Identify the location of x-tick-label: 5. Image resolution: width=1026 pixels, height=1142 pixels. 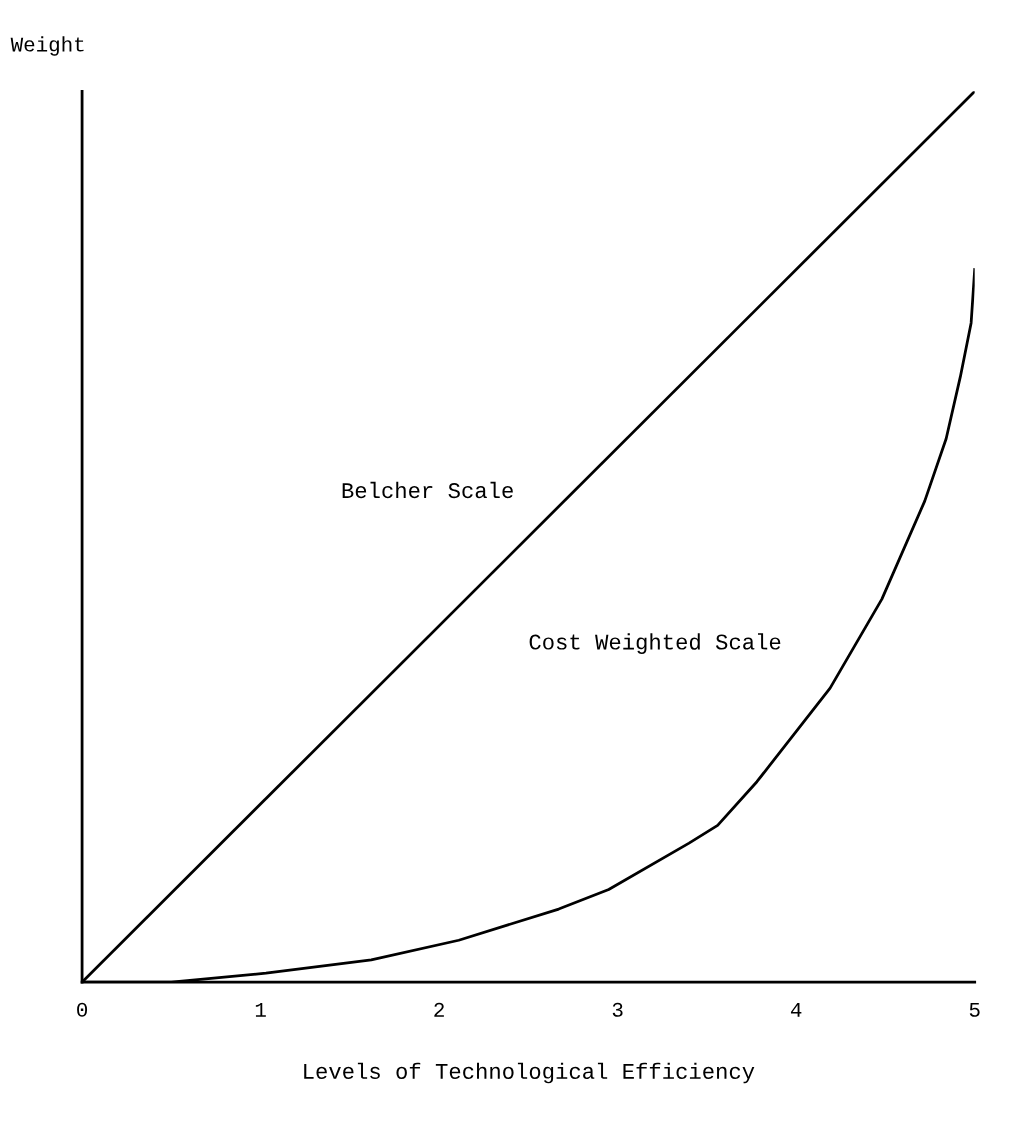
(974, 1009).